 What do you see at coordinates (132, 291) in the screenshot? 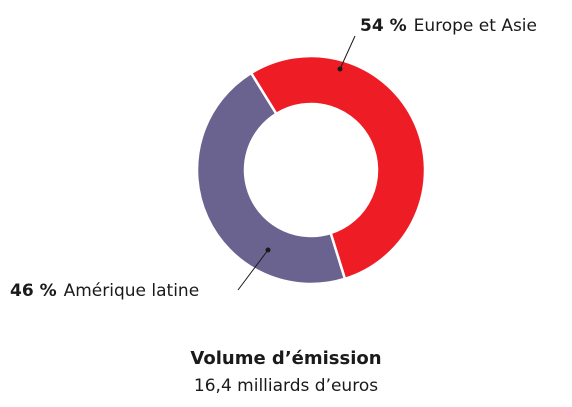
I see `category-label: Amérique latine` at bounding box center [132, 291].